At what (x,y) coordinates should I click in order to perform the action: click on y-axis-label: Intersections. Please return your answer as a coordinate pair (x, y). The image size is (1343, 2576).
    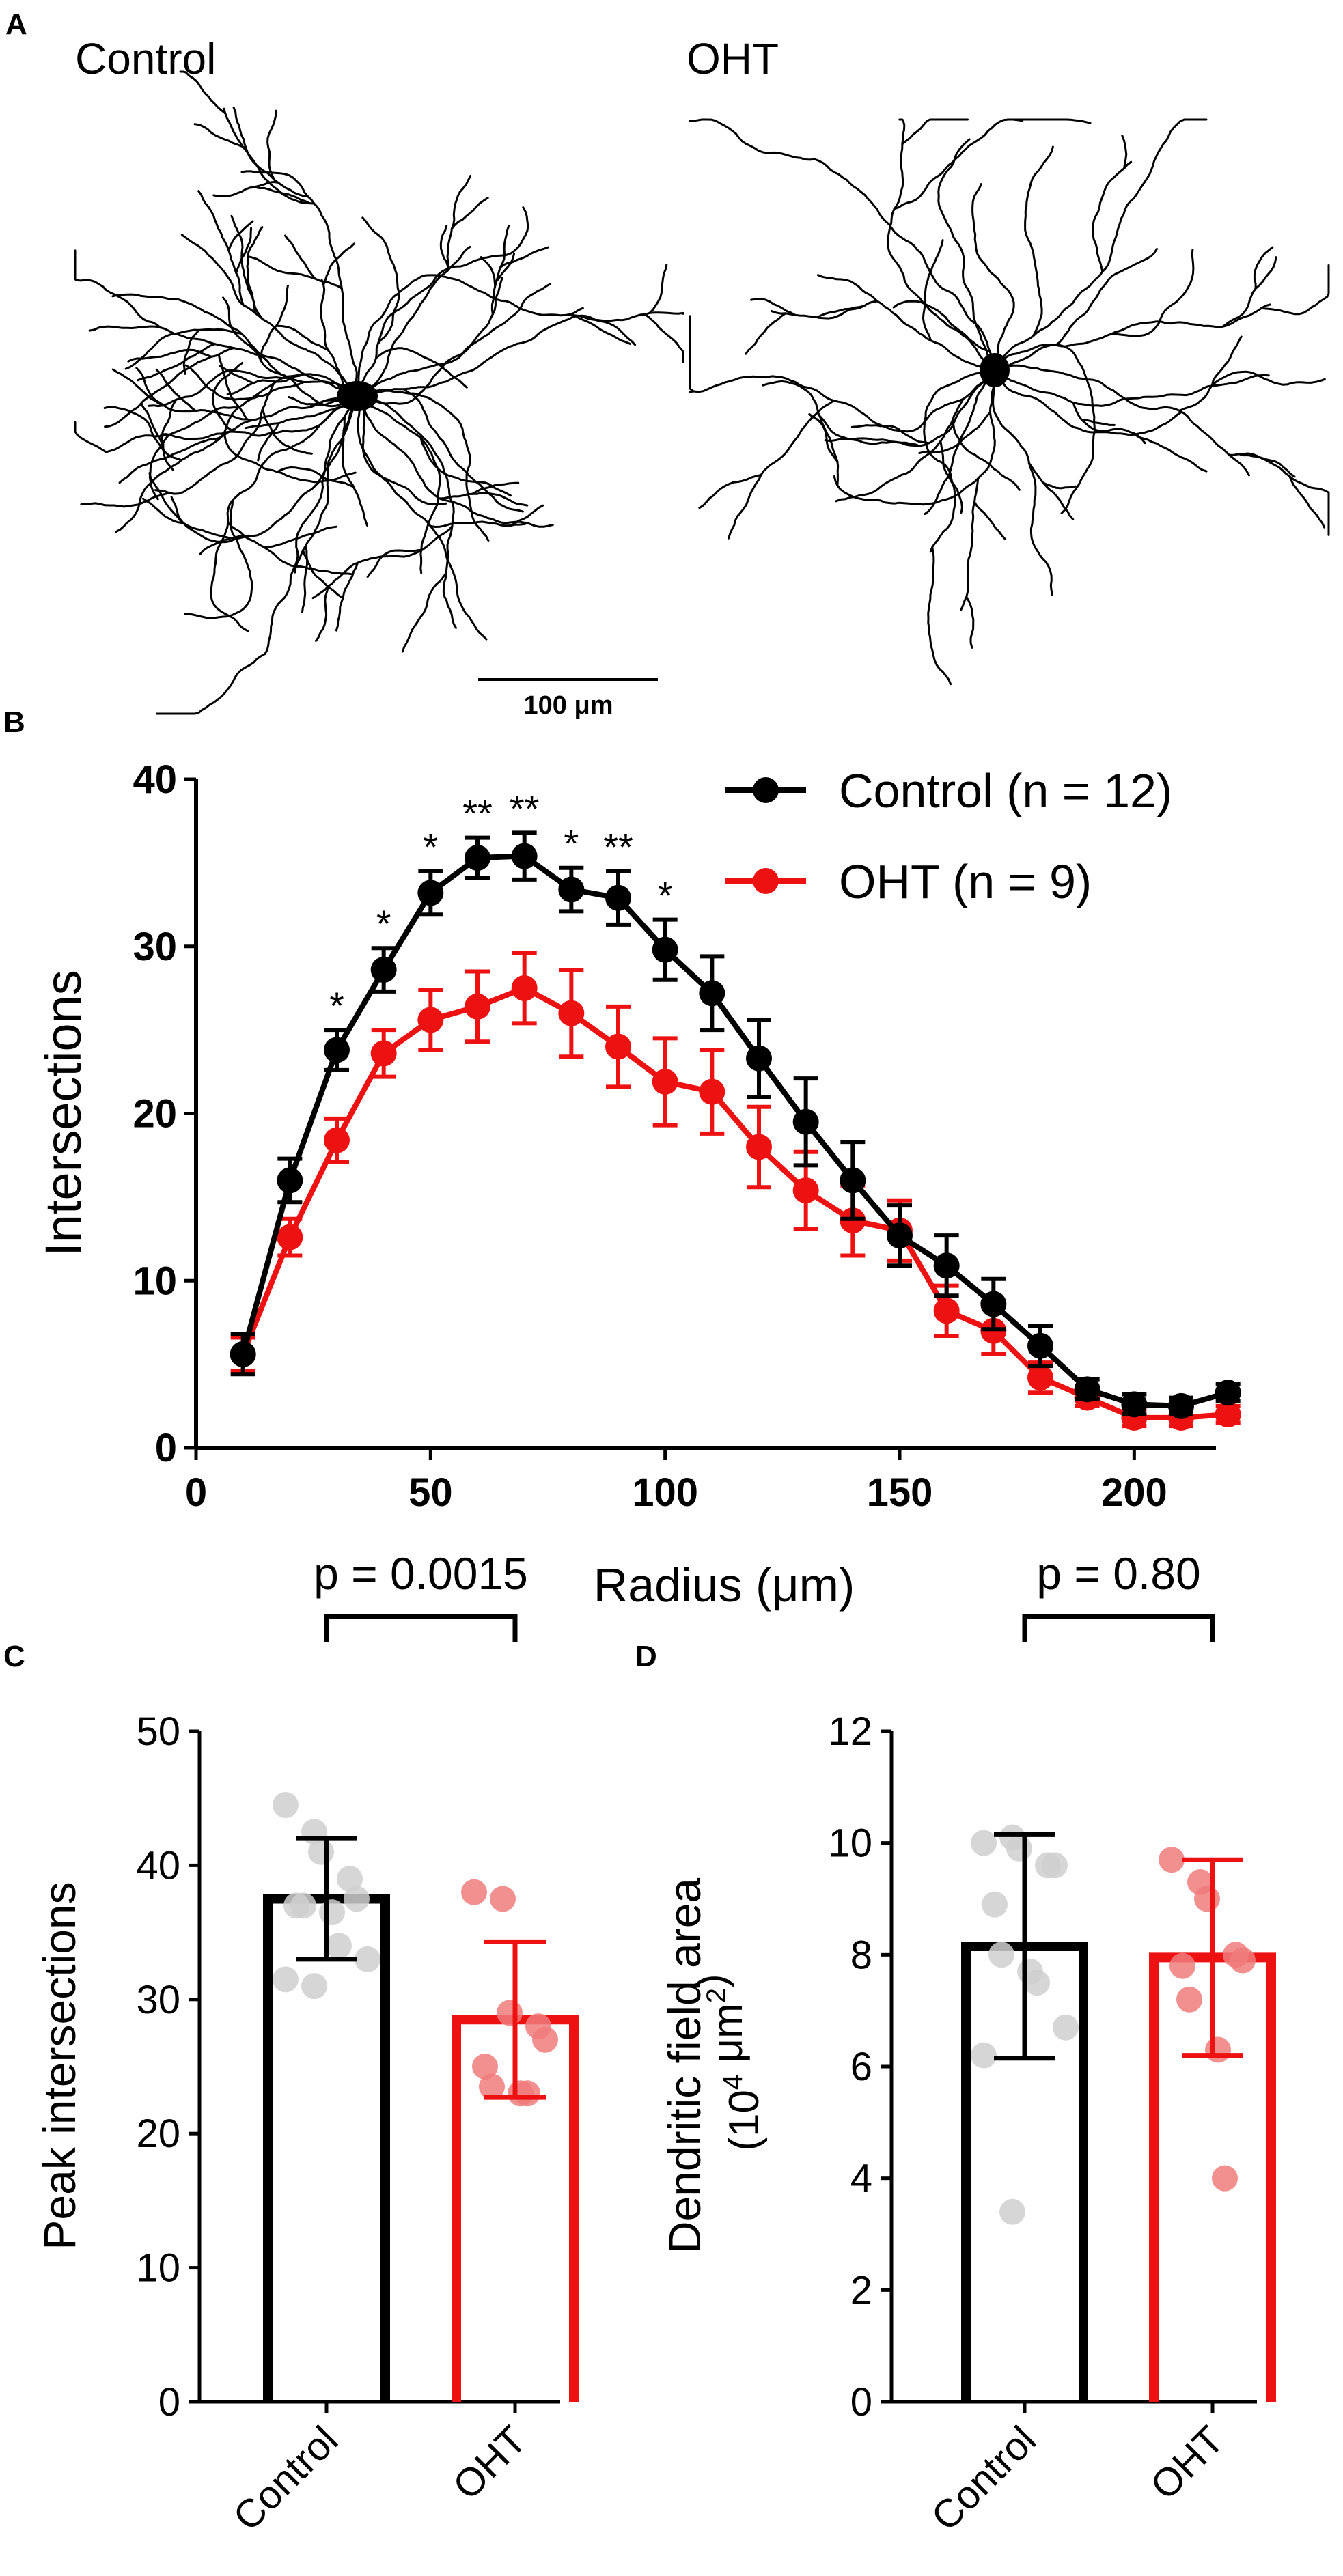
    Looking at the image, I should click on (63, 1113).